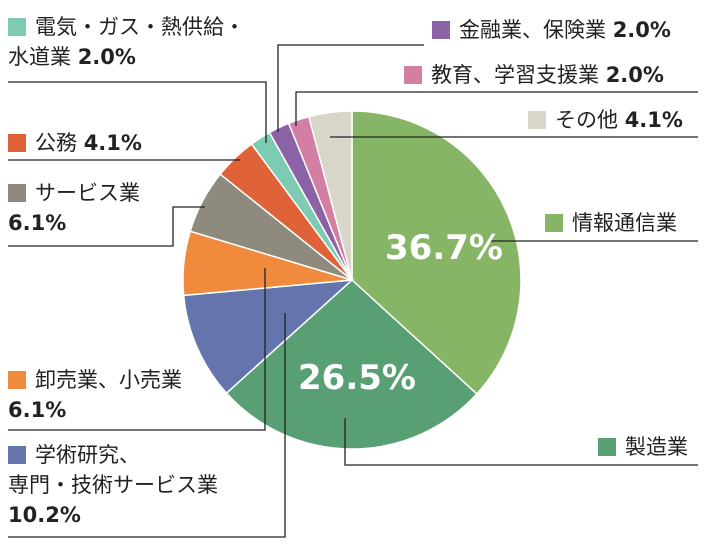 The image size is (706, 544). Describe the element at coordinates (357, 378) in the screenshot. I see `data-label-seizo: 26.5%` at that location.